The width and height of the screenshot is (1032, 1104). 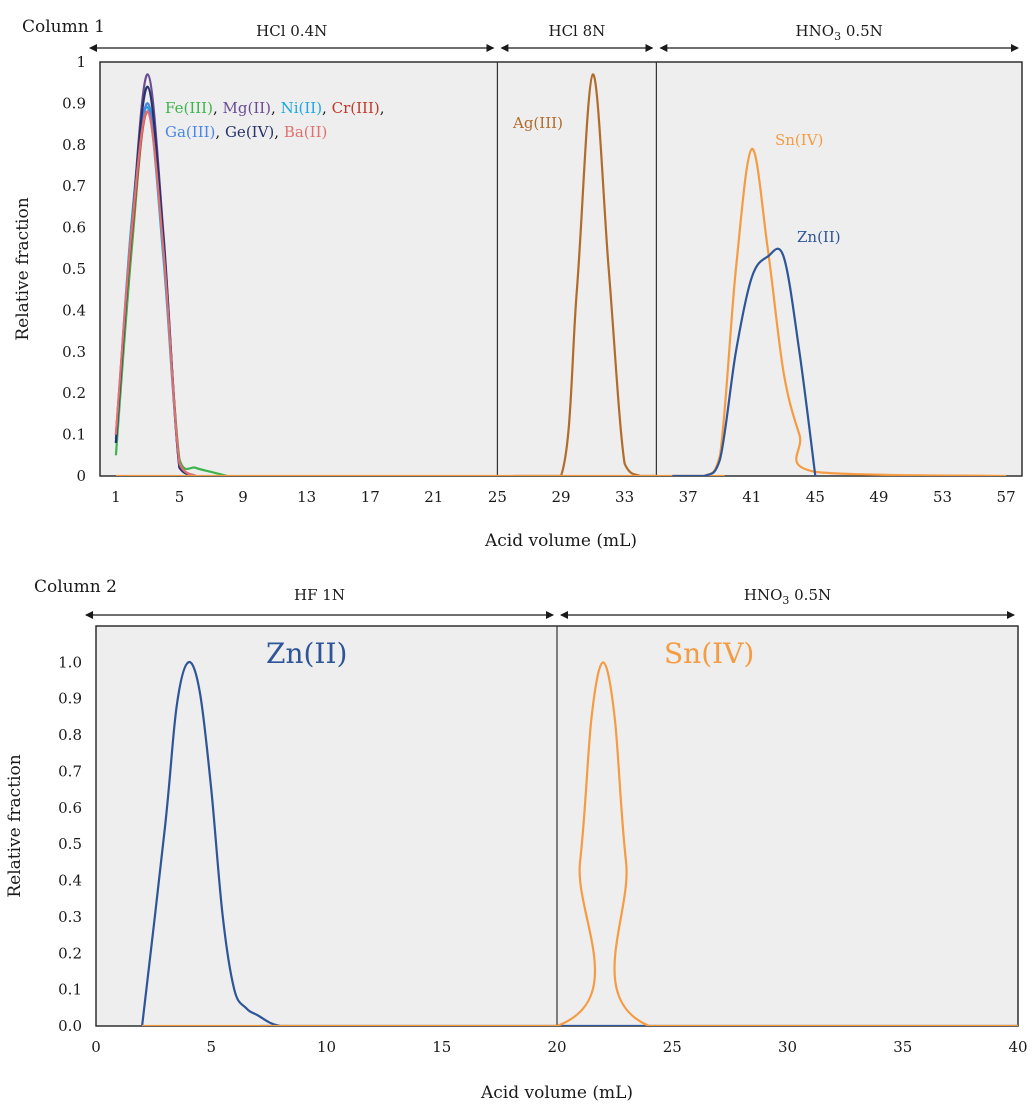 What do you see at coordinates (787, 1047) in the screenshot?
I see `x-tick-label: 30` at bounding box center [787, 1047].